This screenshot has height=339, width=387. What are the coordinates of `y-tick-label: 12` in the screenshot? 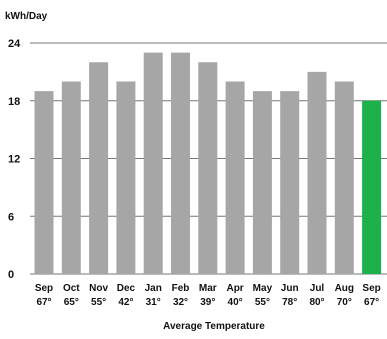 It's located at (14, 160).